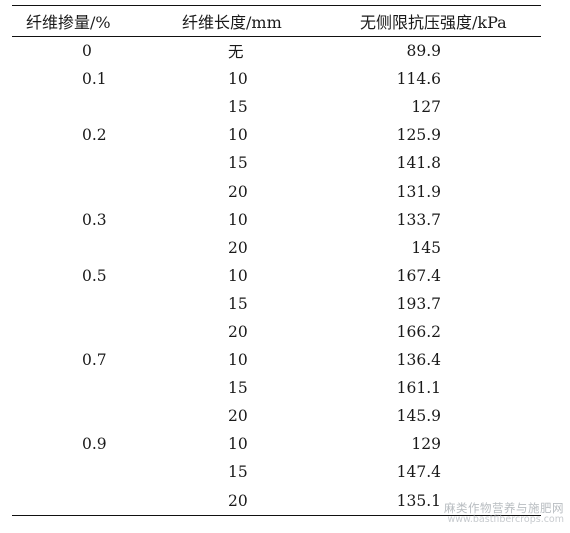 The image size is (570, 533). I want to click on table-row: 0.3 10 133.7, so click(276, 220).